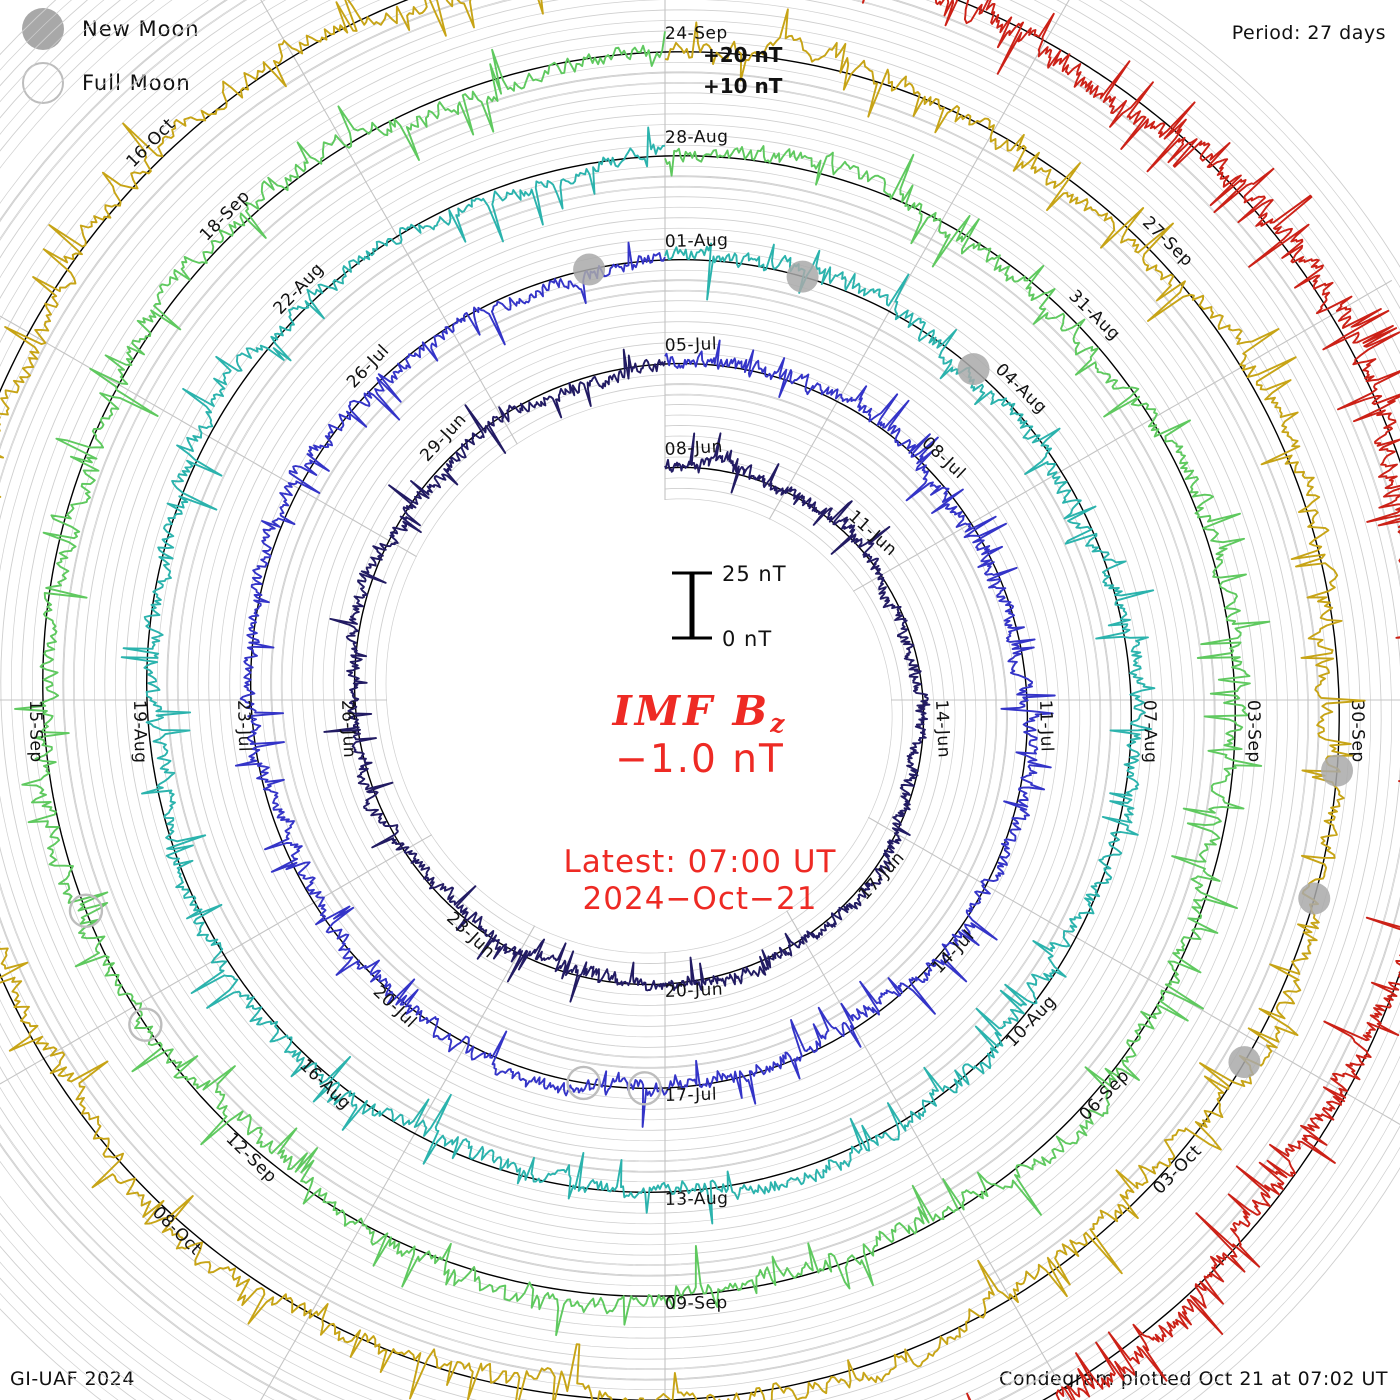 The width and height of the screenshot is (1400, 1400). What do you see at coordinates (1357, 731) in the screenshot?
I see `date-tick-label: 30-Sep` at bounding box center [1357, 731].